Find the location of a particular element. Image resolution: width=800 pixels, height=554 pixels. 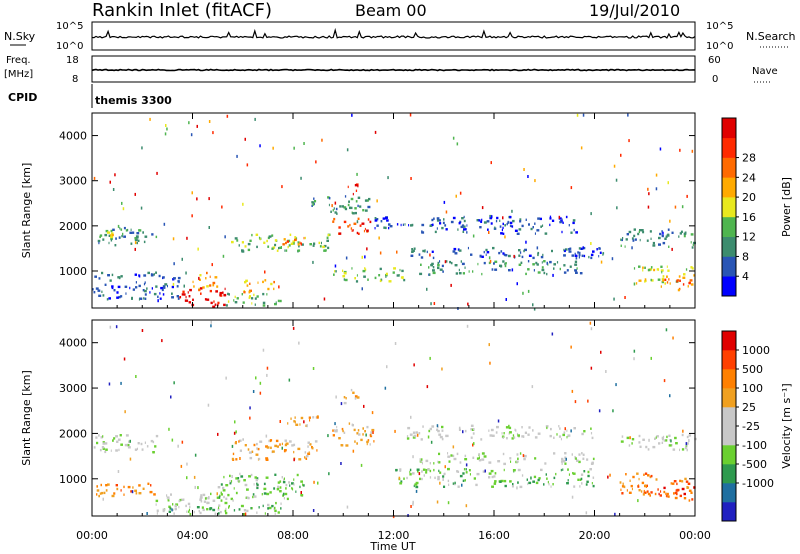

y-tick-label: 3000 is located at coordinates (73, 388).